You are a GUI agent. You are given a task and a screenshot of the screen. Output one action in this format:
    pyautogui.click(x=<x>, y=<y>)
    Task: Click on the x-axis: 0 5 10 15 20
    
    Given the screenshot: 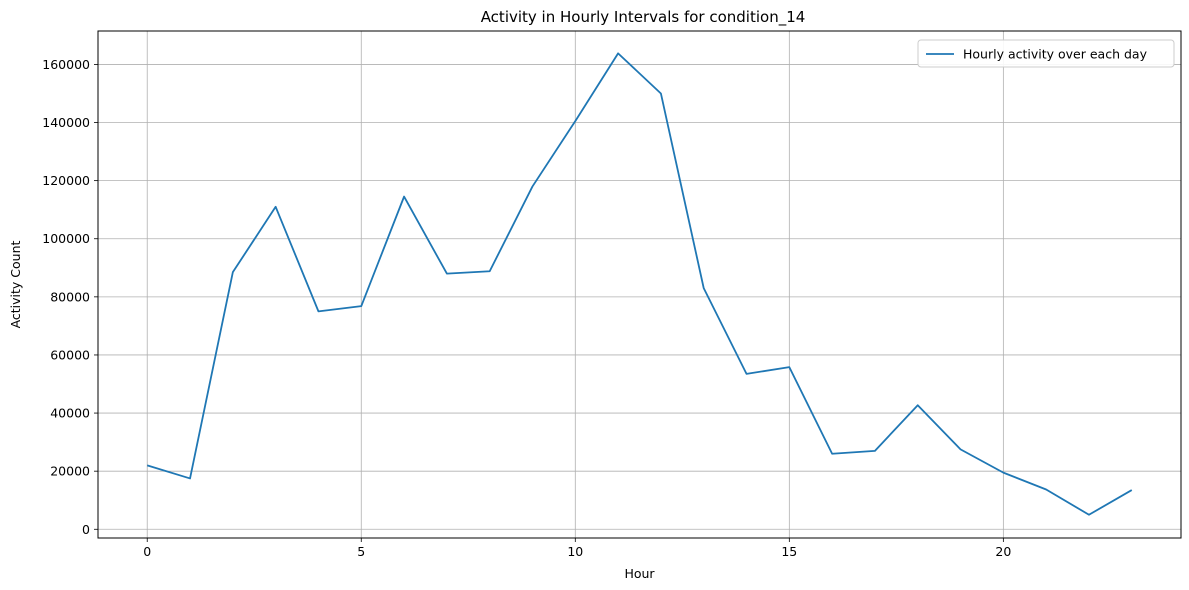 What is the action you would take?
    pyautogui.click(x=577, y=548)
    